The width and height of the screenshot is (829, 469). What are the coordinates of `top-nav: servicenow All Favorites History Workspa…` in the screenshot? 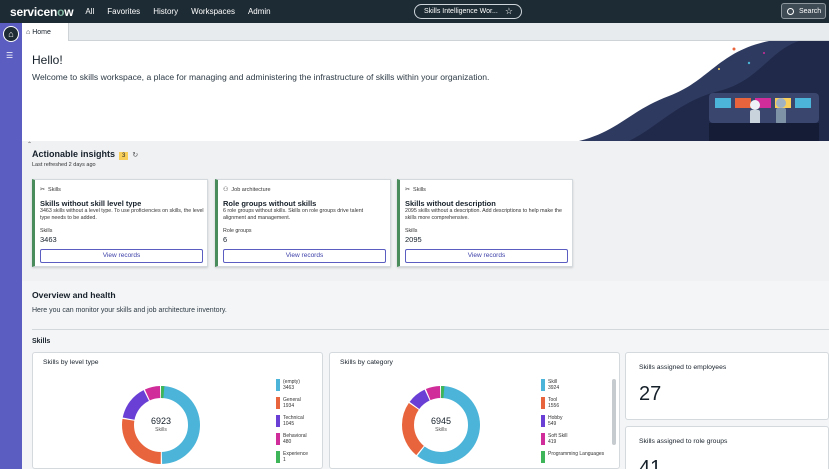 It's located at (414, 11).